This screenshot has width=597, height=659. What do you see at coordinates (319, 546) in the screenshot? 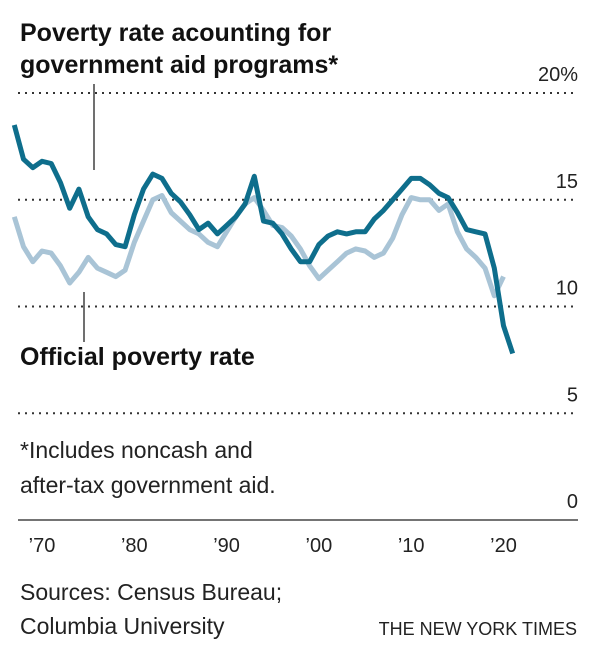
I see `x-tick-label: ’00` at bounding box center [319, 546].